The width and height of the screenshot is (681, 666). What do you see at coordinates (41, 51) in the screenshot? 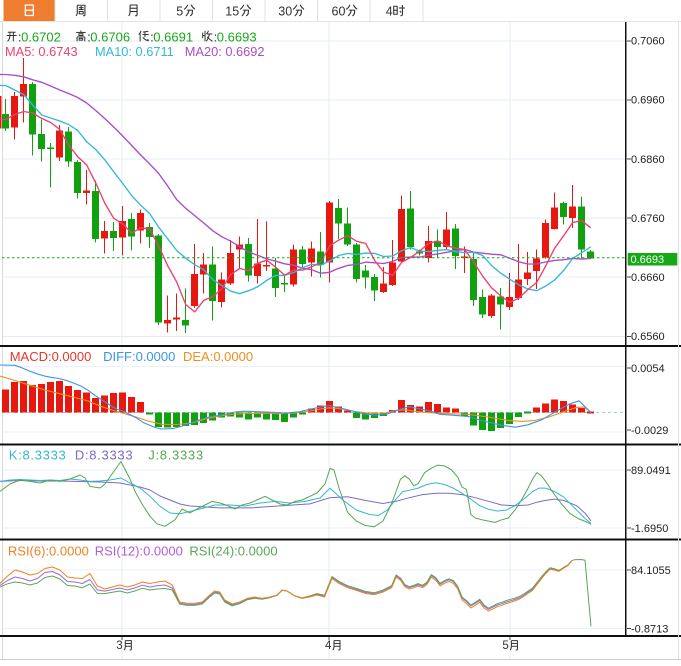
I see `svg-text: MA5: 0.6743` at bounding box center [41, 51].